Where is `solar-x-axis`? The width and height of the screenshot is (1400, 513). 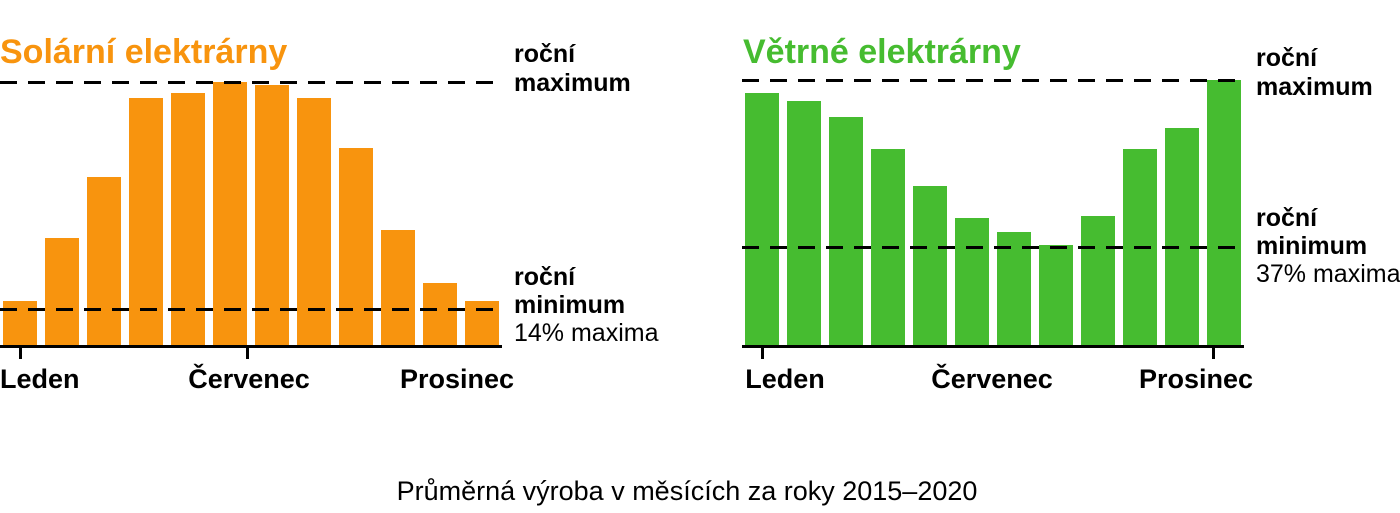 solar-x-axis is located at coordinates (251, 346).